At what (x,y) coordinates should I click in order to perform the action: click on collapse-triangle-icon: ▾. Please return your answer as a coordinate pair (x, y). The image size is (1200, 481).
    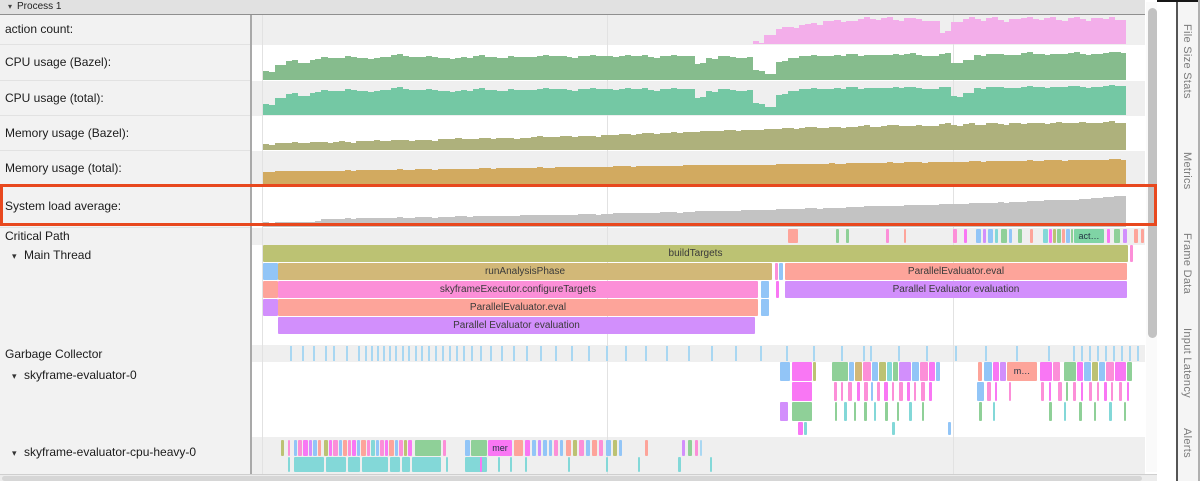
    Looking at the image, I should click on (14, 376).